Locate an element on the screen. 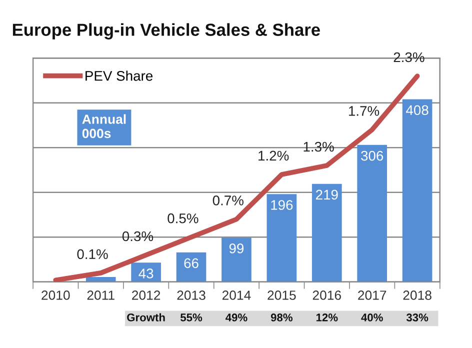 Image resolution: width=472 pixels, height=348 pixels. data-label: 219 is located at coordinates (327, 195).